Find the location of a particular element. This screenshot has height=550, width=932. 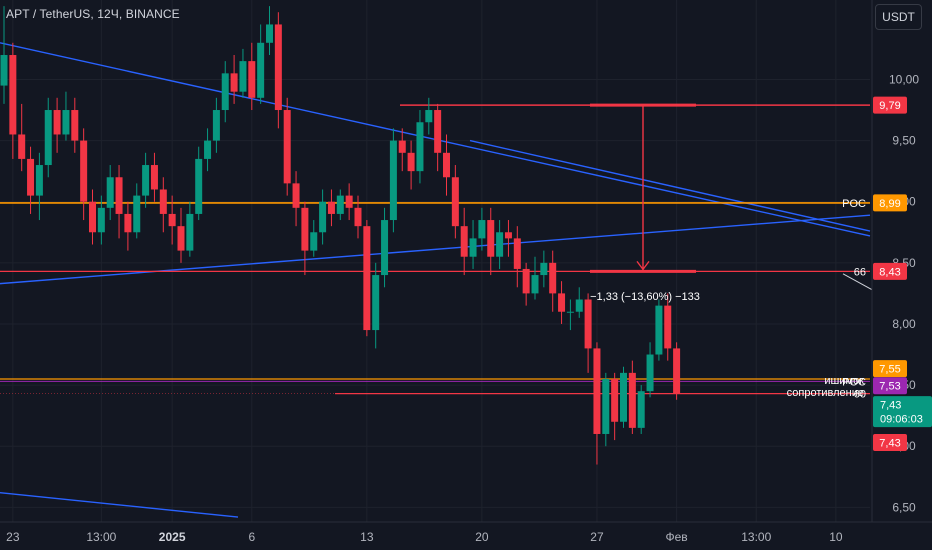

poc-tag-box is located at coordinates (890, 203).